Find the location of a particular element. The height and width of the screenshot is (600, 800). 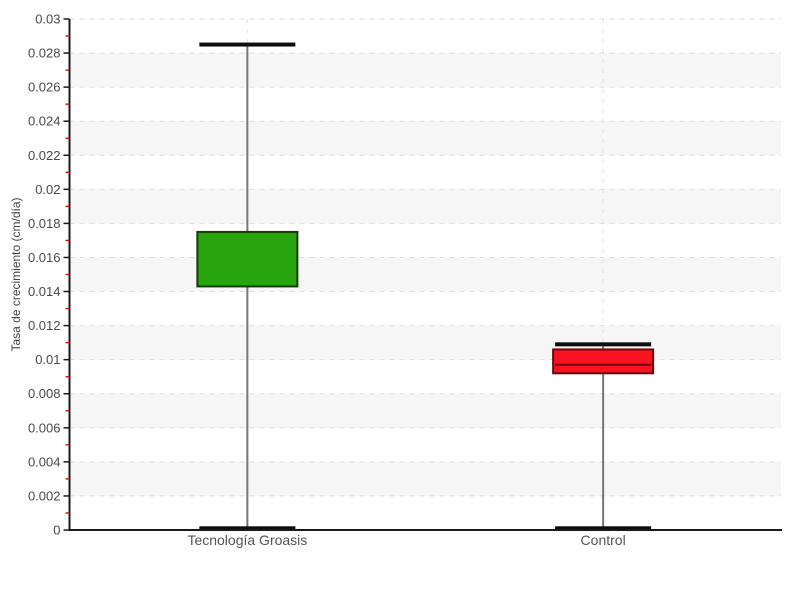

y-tick-label: 0.006 is located at coordinates (44, 427).